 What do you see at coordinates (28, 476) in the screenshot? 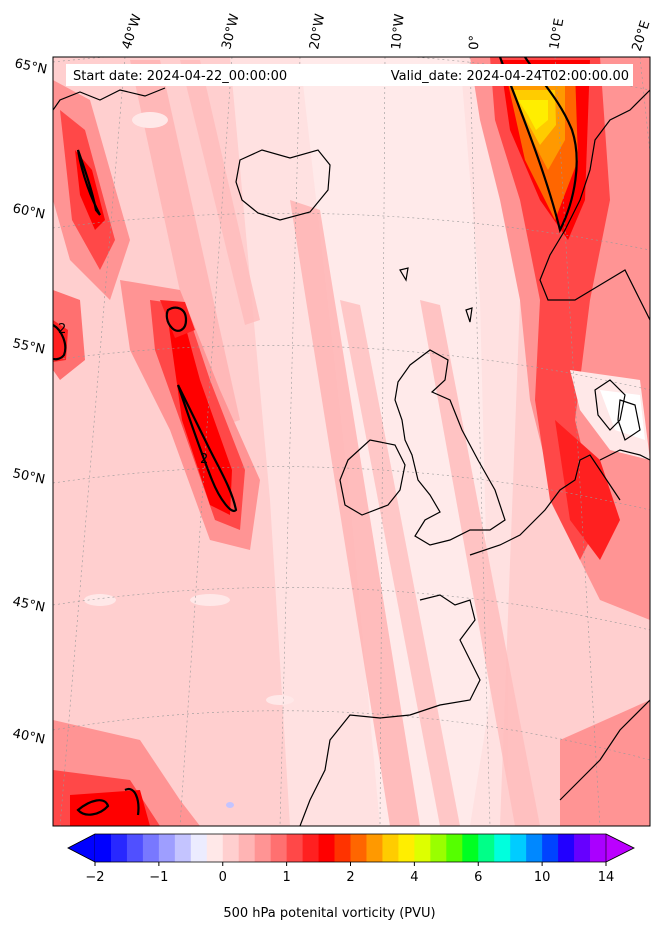
I see `lat-label-50n: 50°N` at bounding box center [28, 476].